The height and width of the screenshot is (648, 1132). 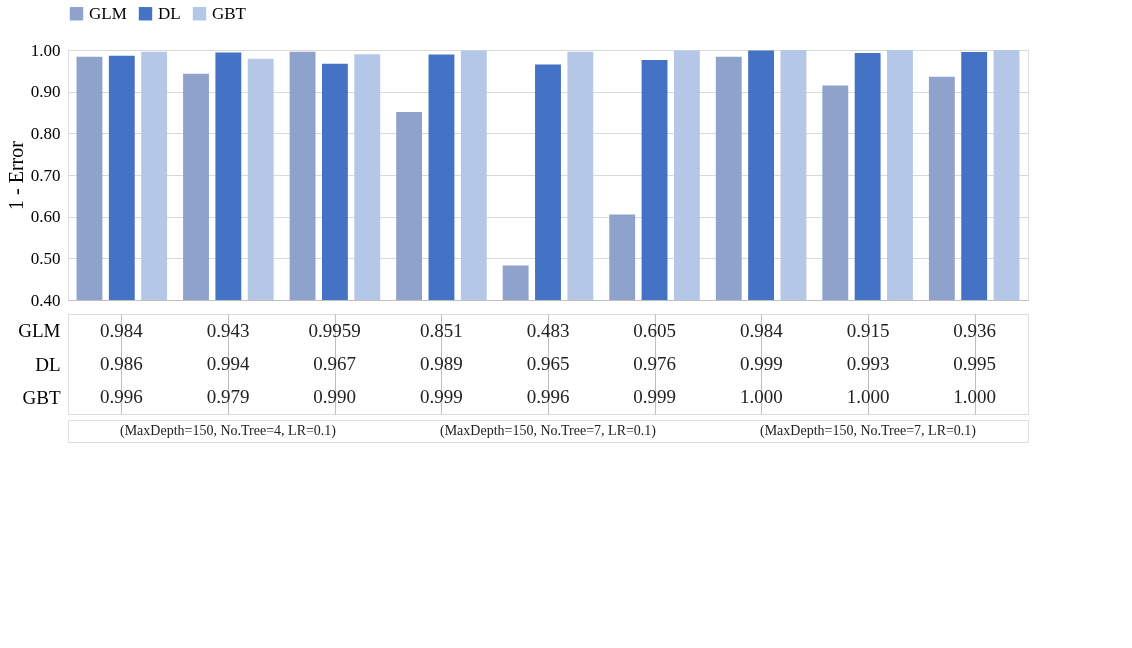 What do you see at coordinates (655, 330) in the screenshot?
I see `data-label: 0.605` at bounding box center [655, 330].